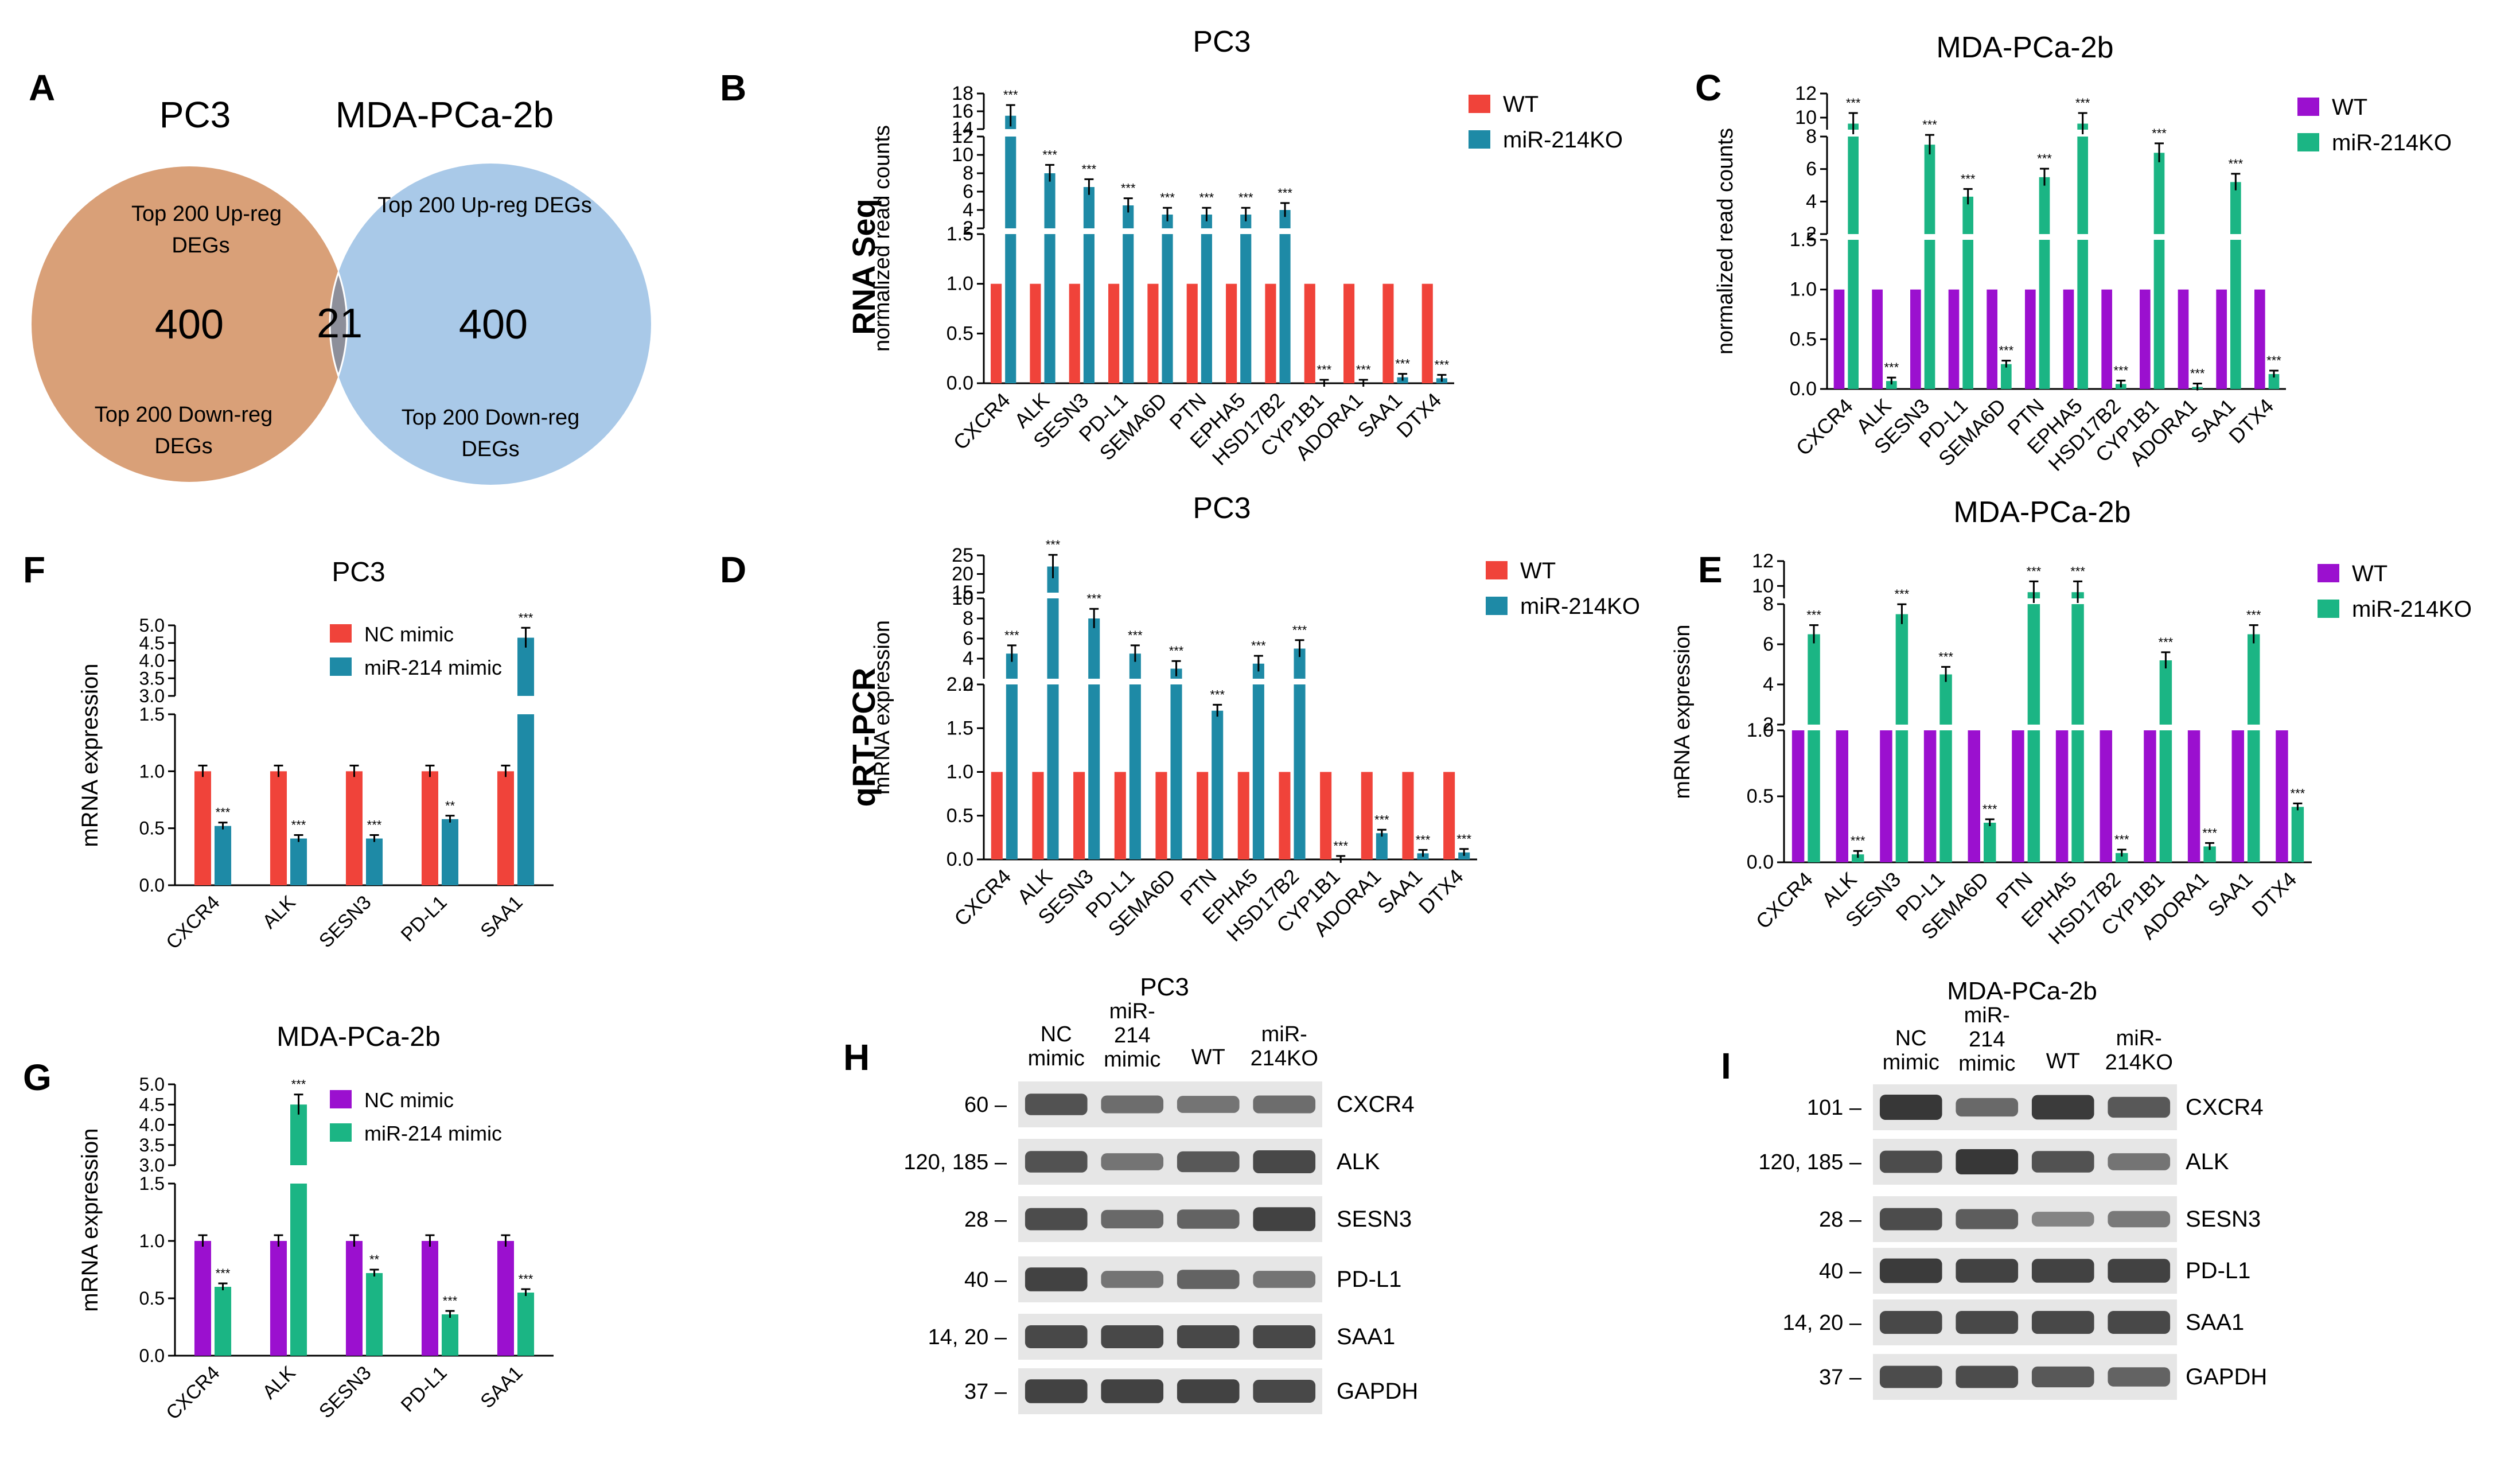 This screenshot has height=1471, width=2520. Describe the element at coordinates (1358, 1161) in the screenshot. I see `protein-label: ALK` at that location.